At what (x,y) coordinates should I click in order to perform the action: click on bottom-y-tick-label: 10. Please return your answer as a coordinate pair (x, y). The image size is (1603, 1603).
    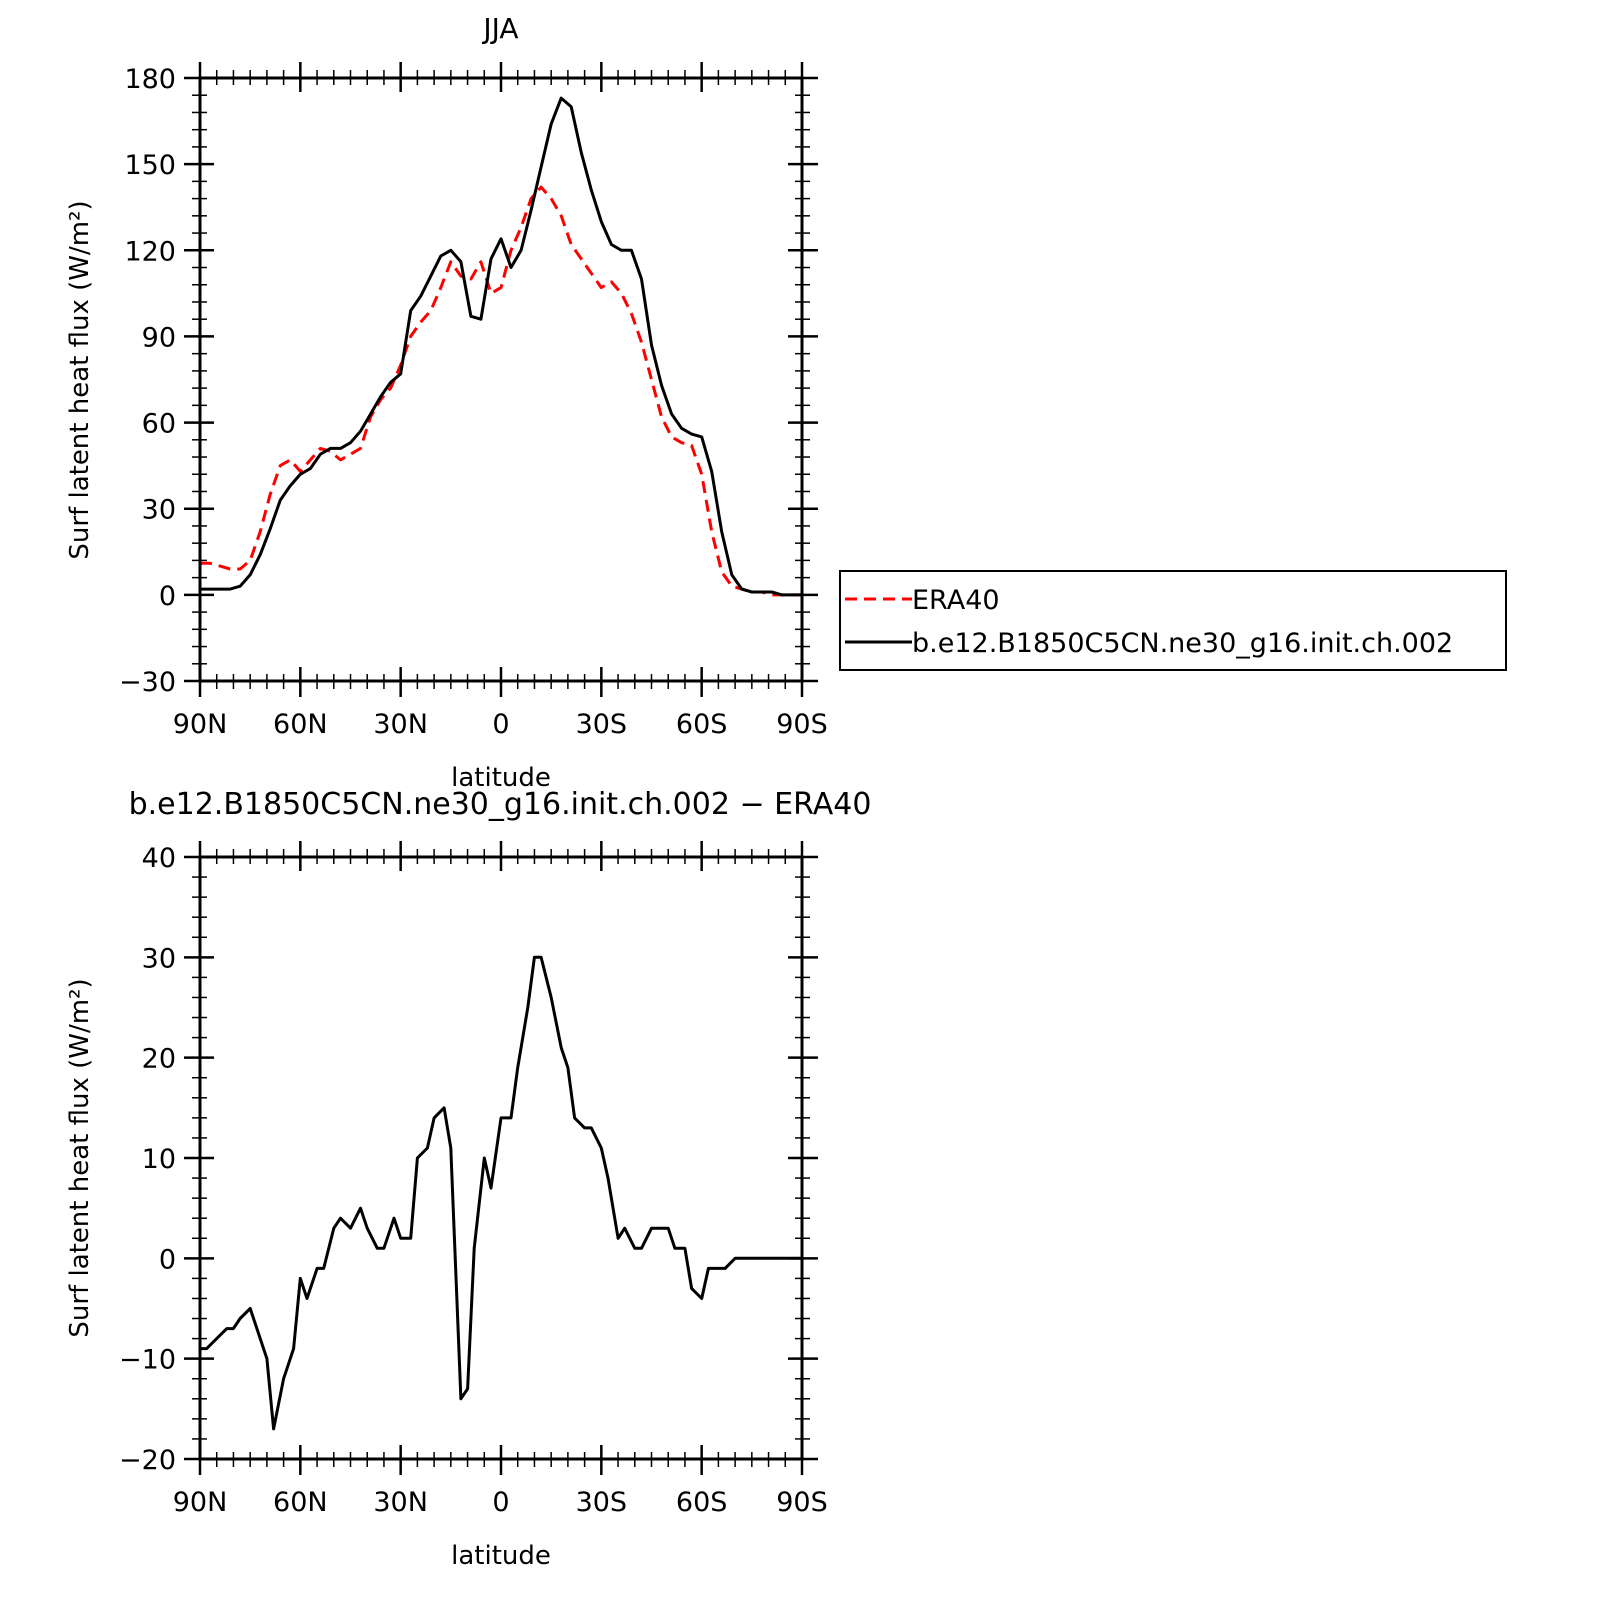
    Looking at the image, I should click on (159, 1159).